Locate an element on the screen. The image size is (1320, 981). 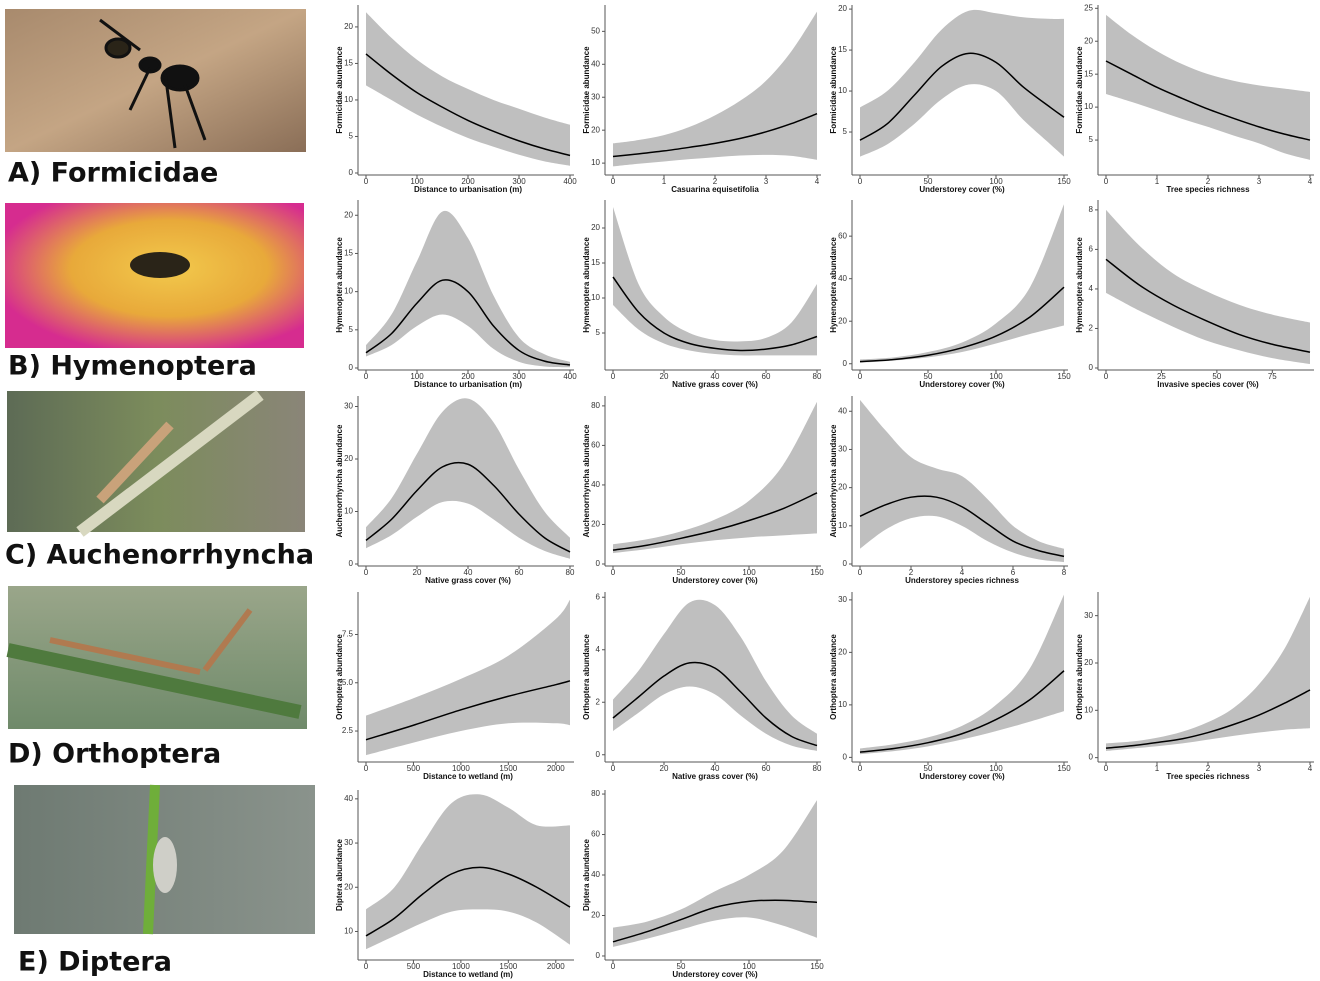
x-axis-title: Native grass cover (%) is located at coordinates (715, 384).